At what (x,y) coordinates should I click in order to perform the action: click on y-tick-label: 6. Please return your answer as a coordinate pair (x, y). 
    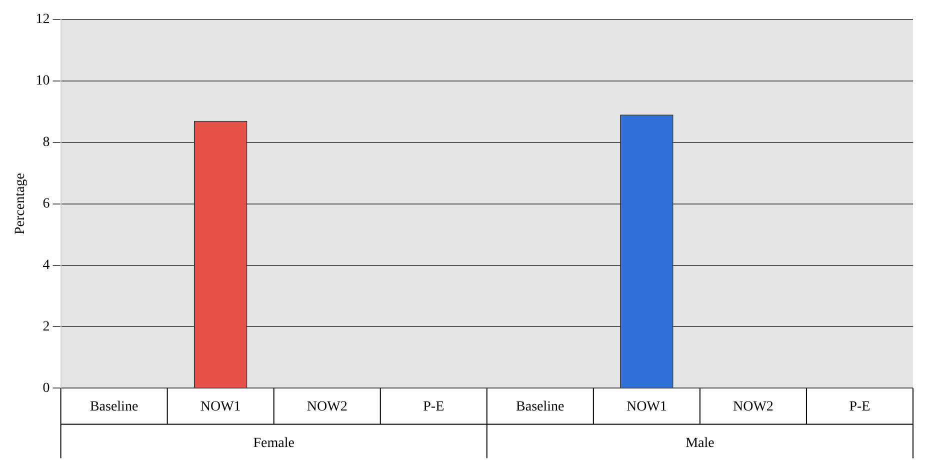
    Looking at the image, I should click on (46, 204).